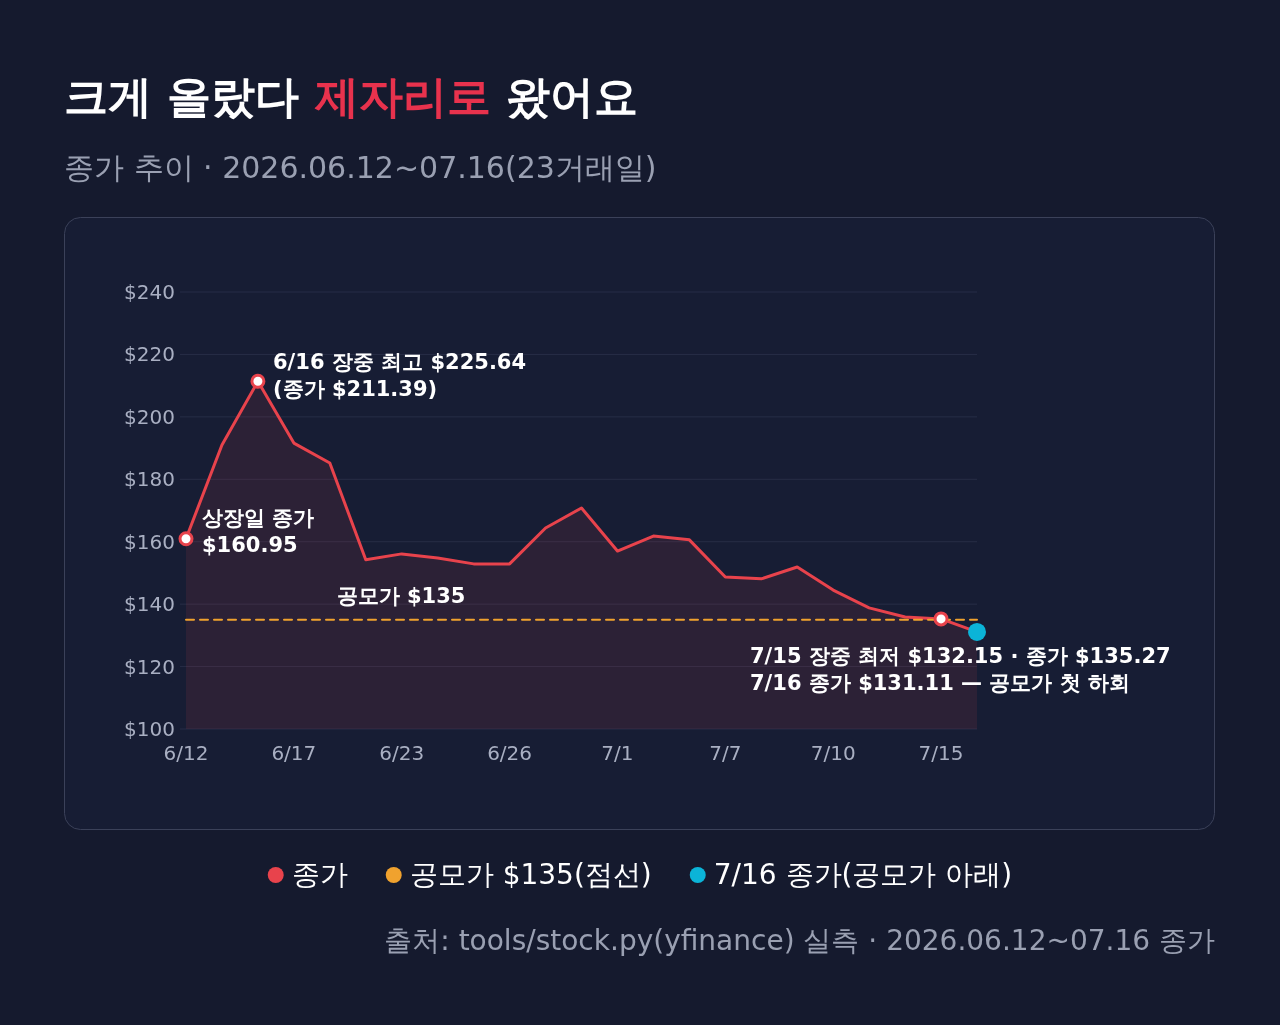 Image resolution: width=1280 pixels, height=1025 pixels. I want to click on legend-label: 종가, so click(319, 874).